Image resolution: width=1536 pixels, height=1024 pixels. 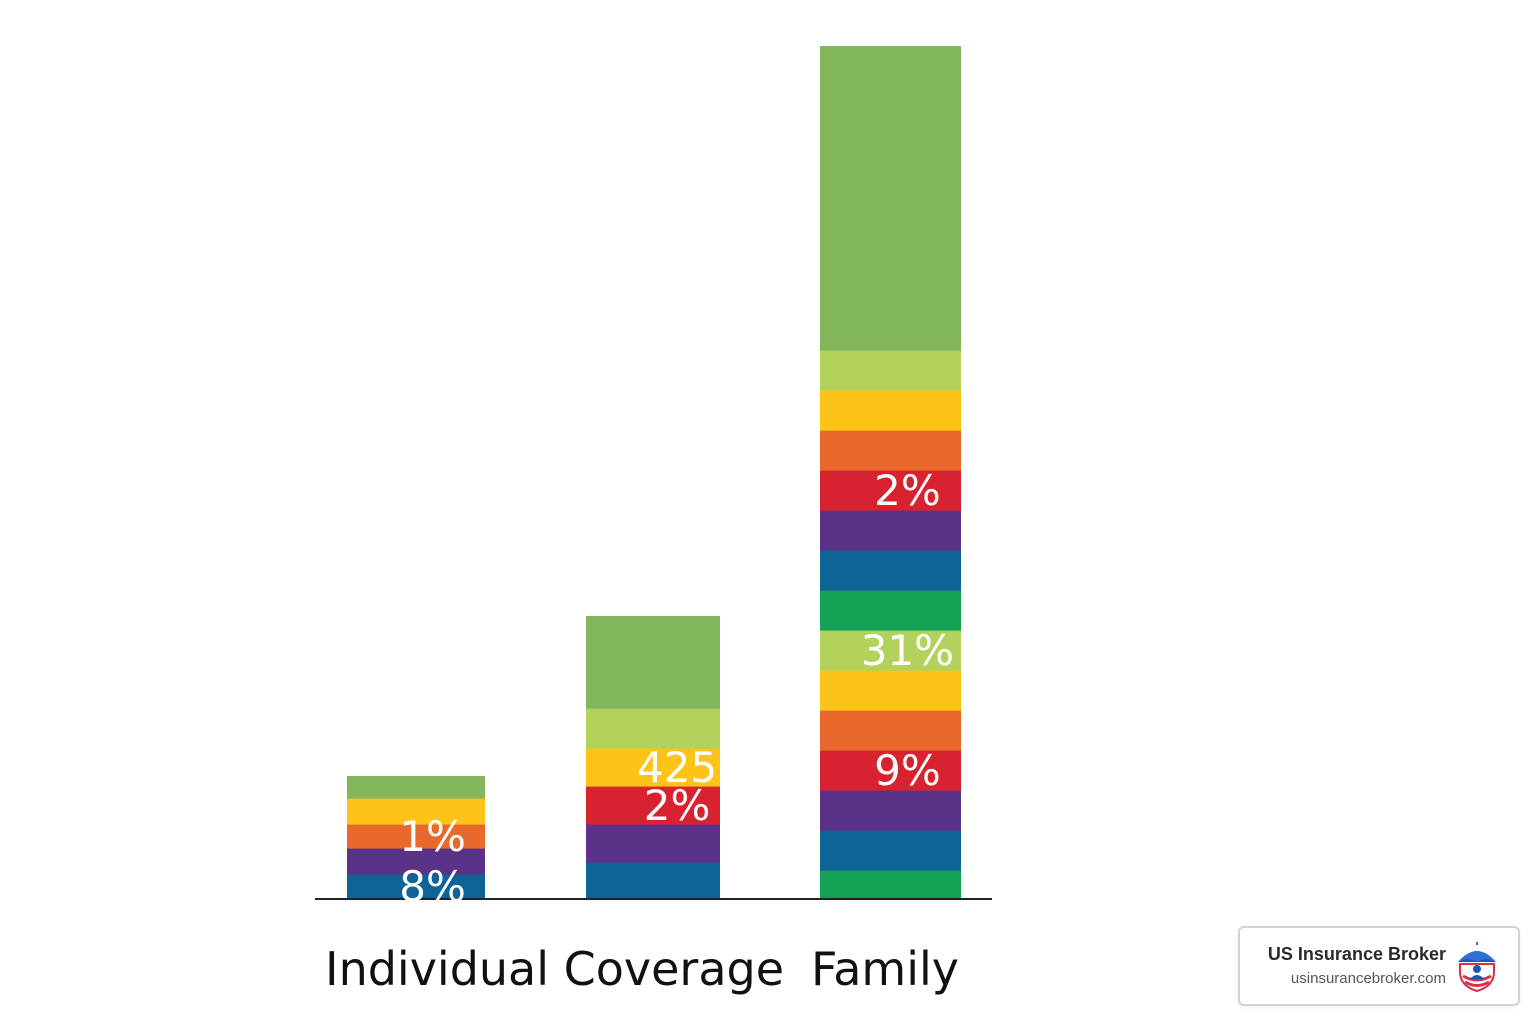 What do you see at coordinates (1356, 954) in the screenshot?
I see `brand-name: US Insurance Broker` at bounding box center [1356, 954].